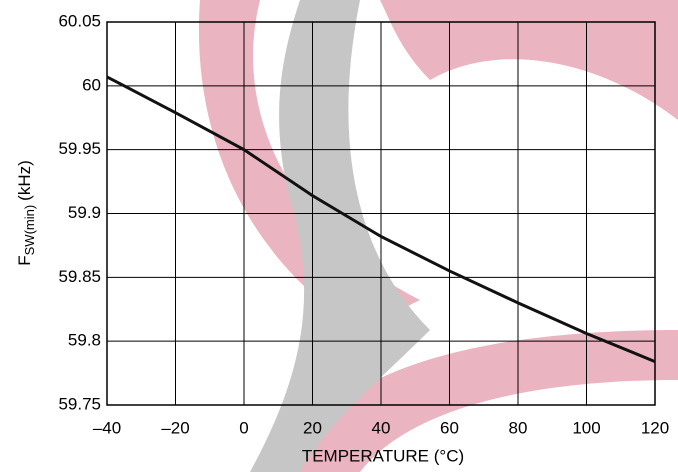 The height and width of the screenshot is (472, 678). I want to click on y-axis-title: FSW(min) (kHz), so click(26, 213).